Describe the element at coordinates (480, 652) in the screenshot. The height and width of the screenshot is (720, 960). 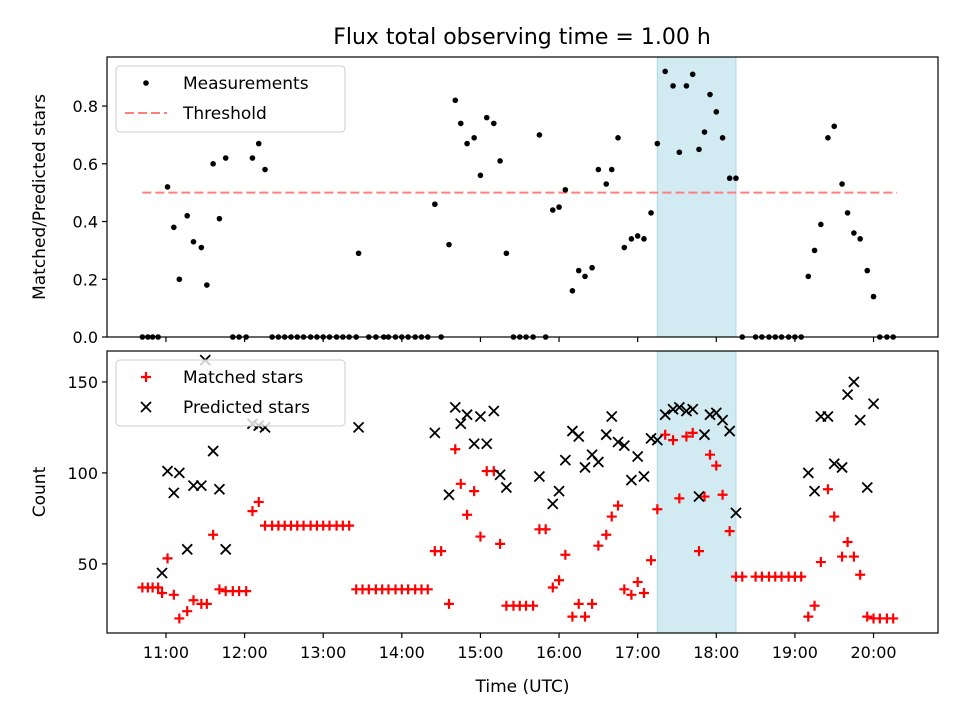
I see `x-tick-label: 15:00` at that location.